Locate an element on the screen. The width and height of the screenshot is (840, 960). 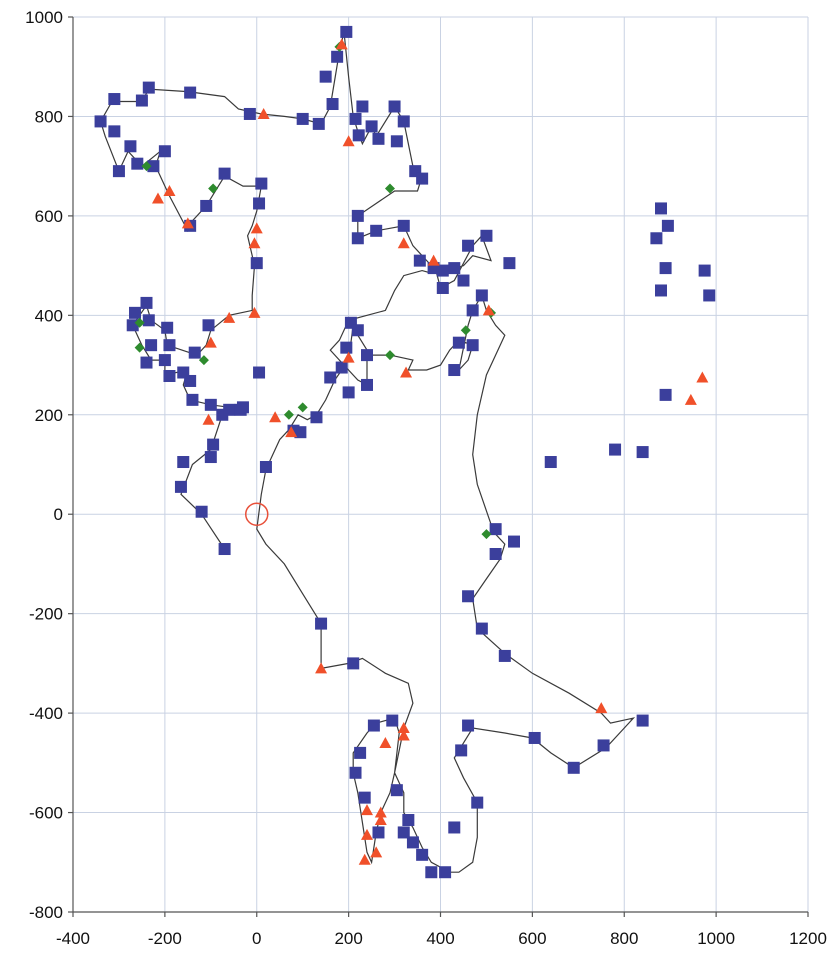
x-tick-label: 800 is located at coordinates (624, 938).